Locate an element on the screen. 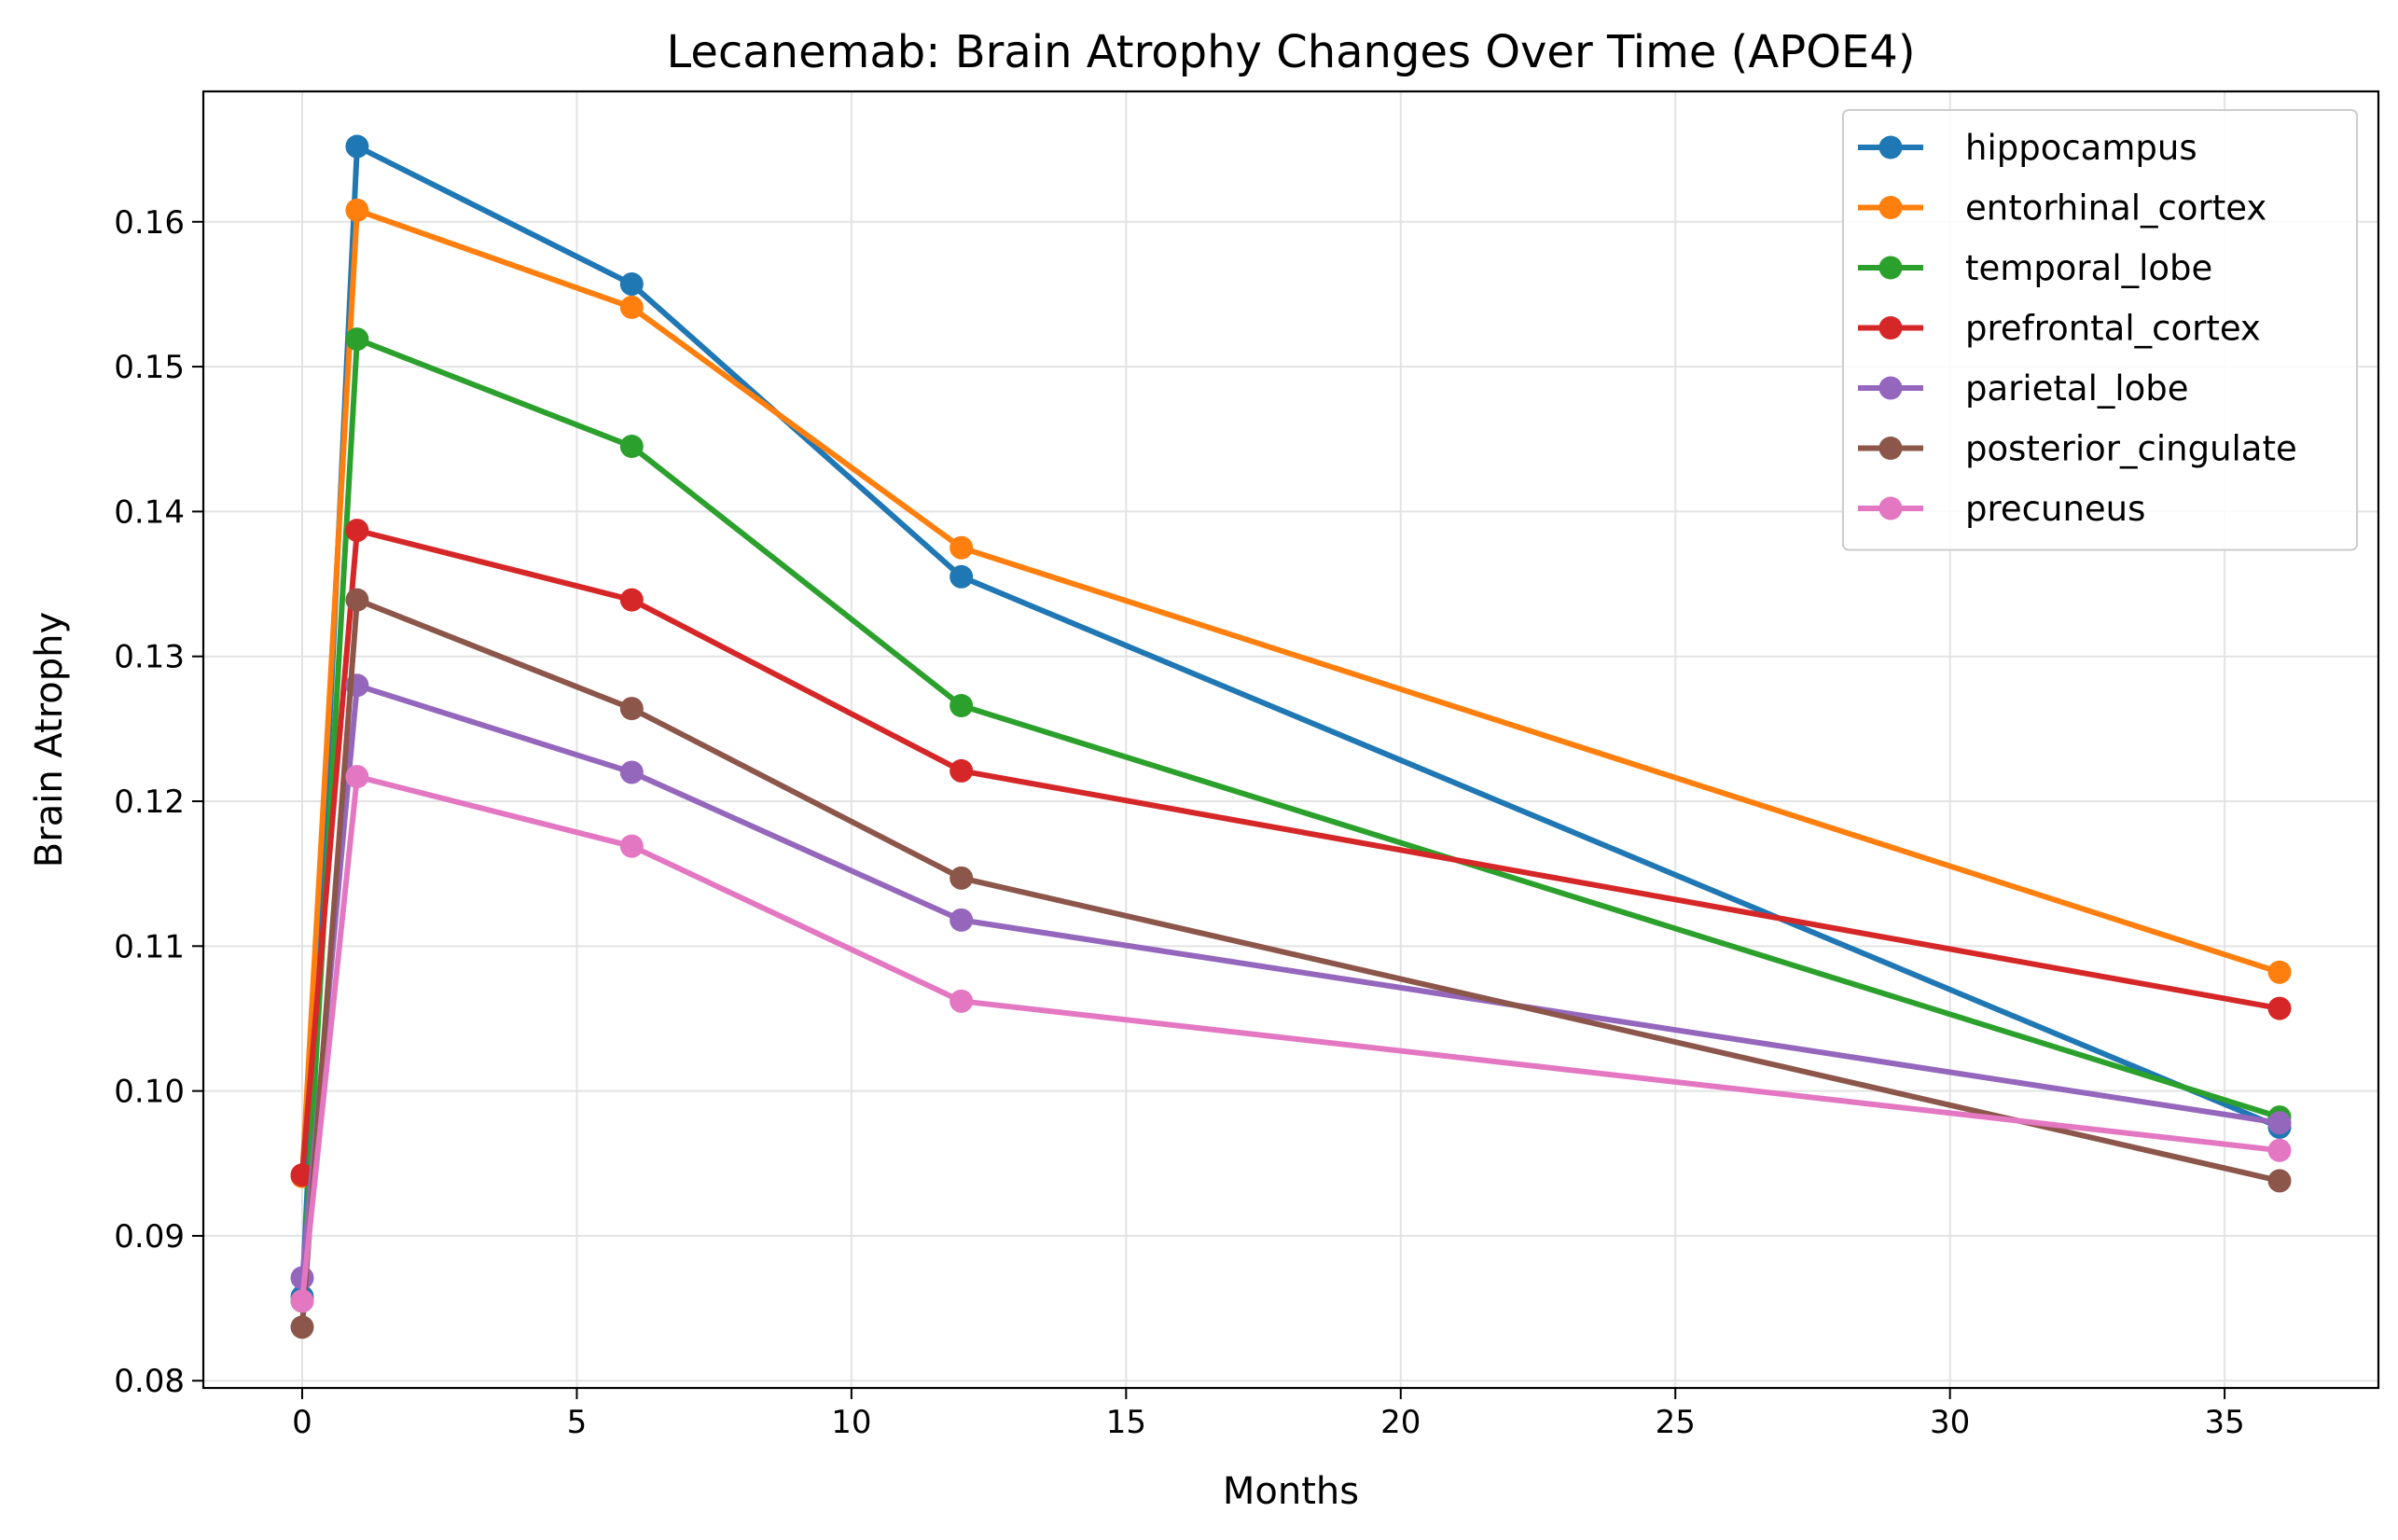 The height and width of the screenshot is (1540, 2398). y-tick-label: 0.13 is located at coordinates (149, 658).